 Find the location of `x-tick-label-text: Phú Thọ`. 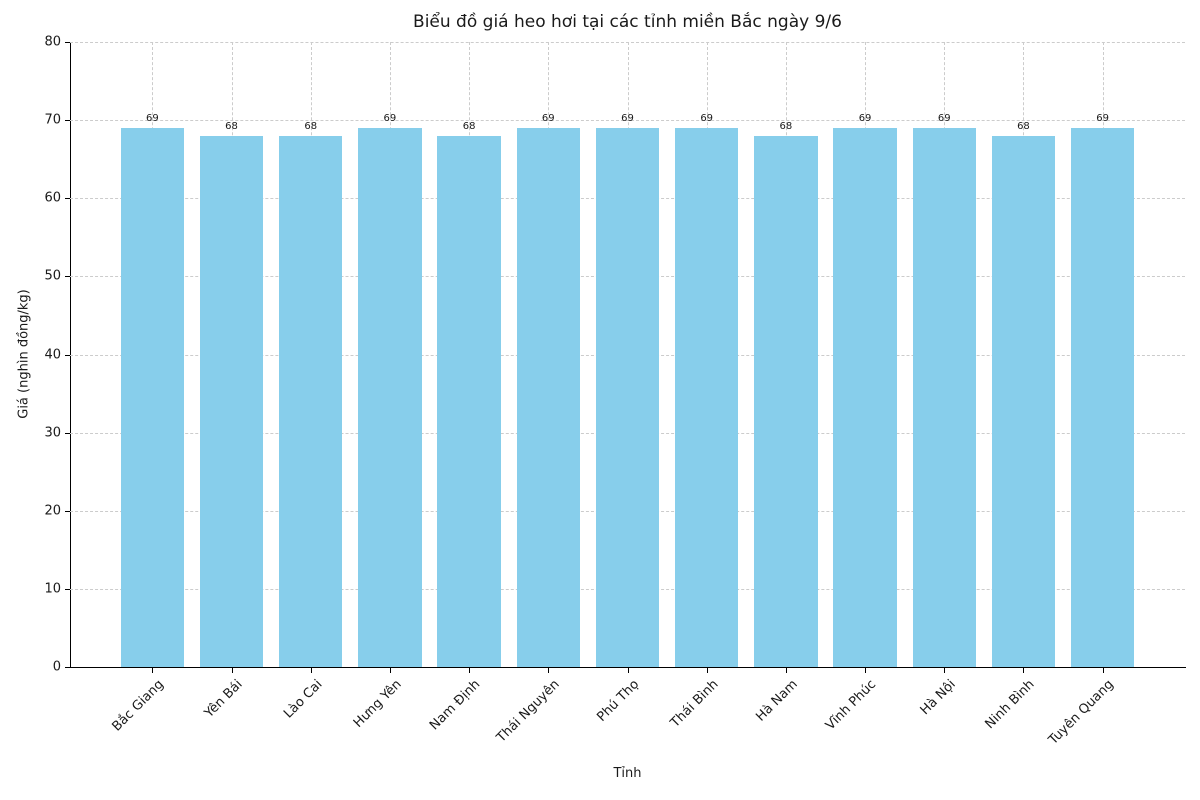

x-tick-label-text: Phú Thọ is located at coordinates (618, 701).